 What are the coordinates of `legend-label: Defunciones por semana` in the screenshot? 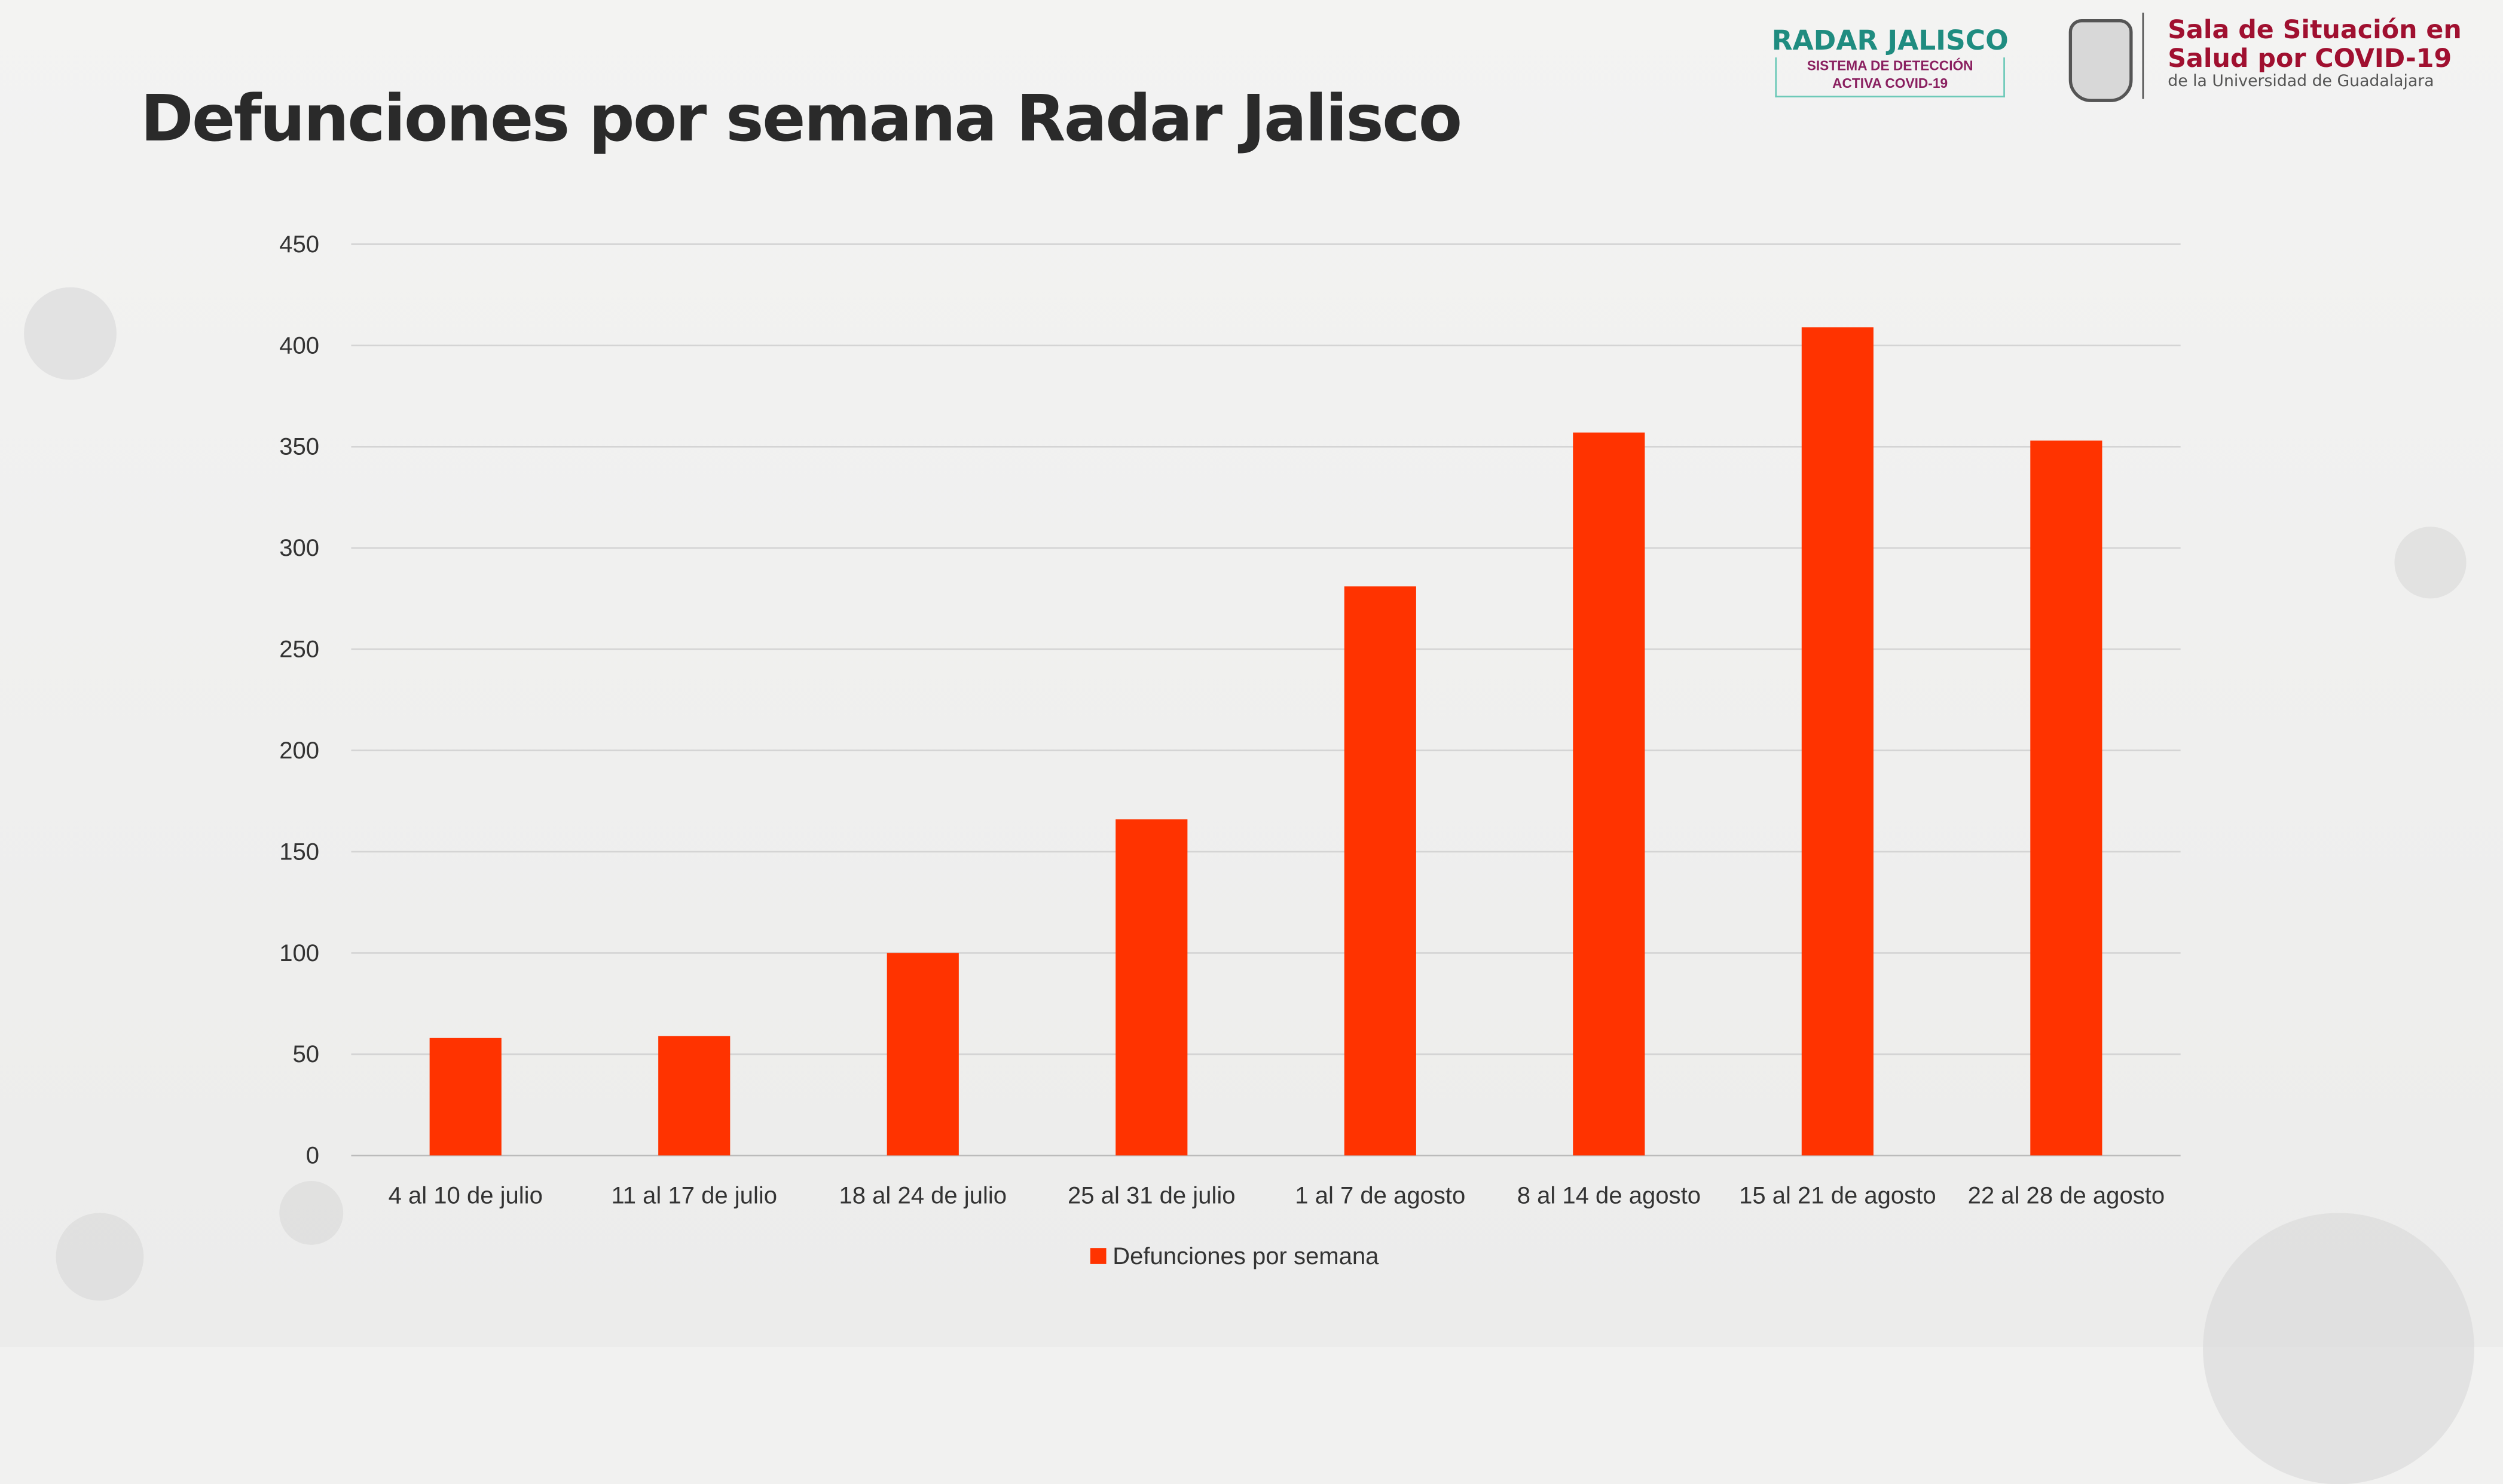 It's located at (1246, 1256).